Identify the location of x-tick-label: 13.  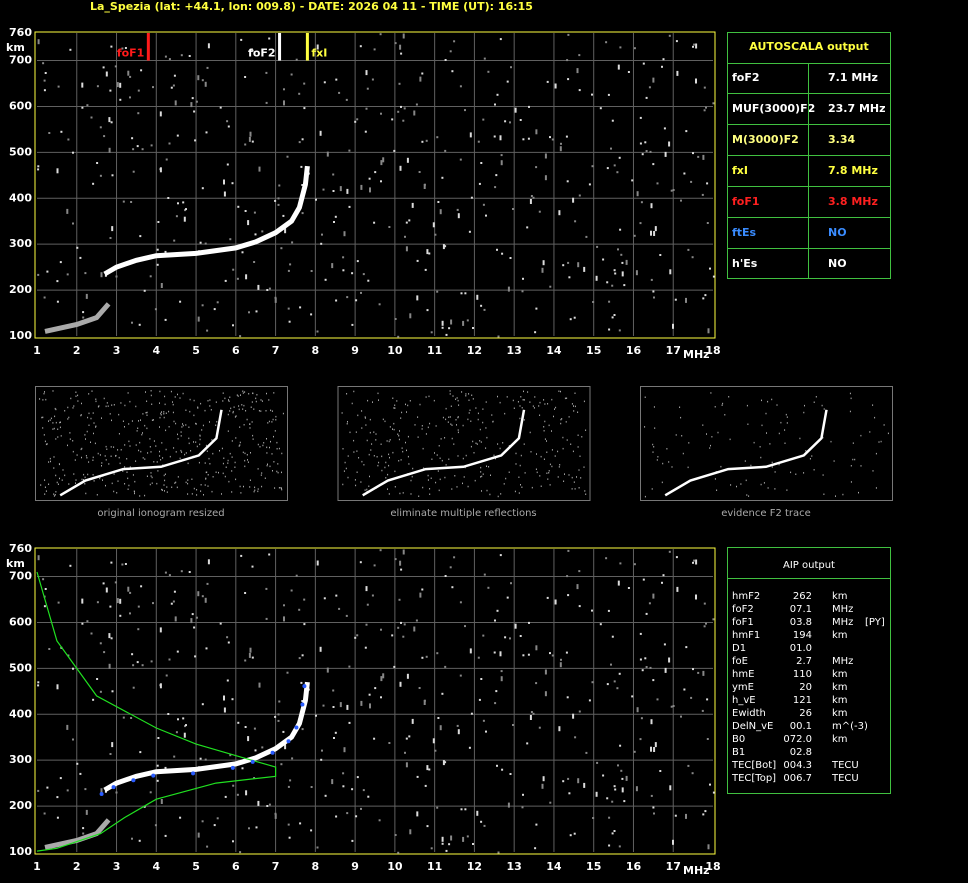
(514, 350).